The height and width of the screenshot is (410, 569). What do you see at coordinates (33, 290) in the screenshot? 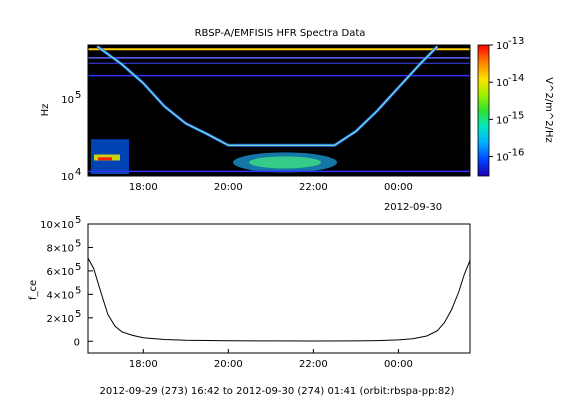
I see `fce-y-label: f_ce` at bounding box center [33, 290].